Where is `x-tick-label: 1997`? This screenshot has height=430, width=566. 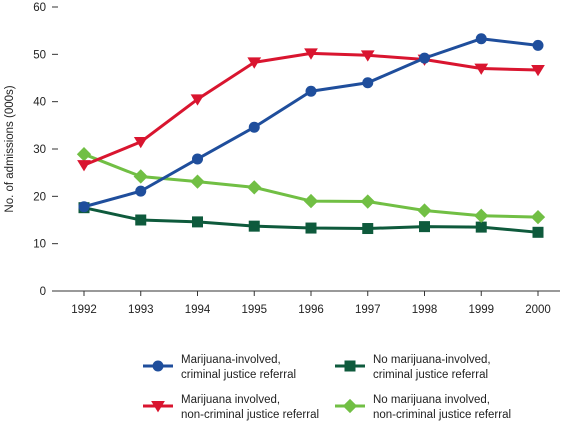
x-tick-label: 1997 is located at coordinates (368, 310).